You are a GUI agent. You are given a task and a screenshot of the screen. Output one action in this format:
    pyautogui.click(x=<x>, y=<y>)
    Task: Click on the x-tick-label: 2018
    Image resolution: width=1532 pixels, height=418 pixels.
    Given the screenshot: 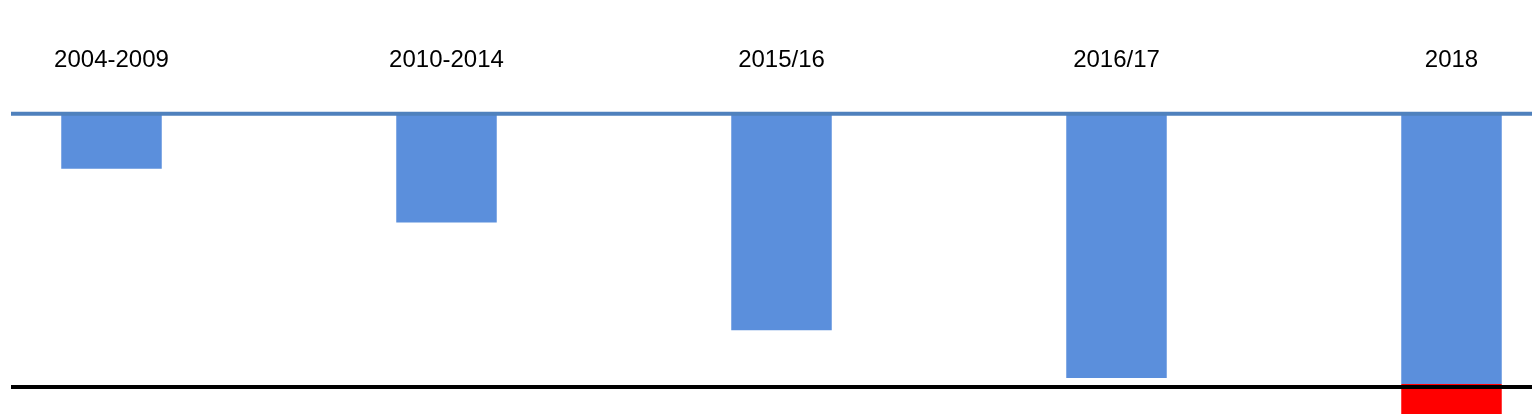 What is the action you would take?
    pyautogui.click(x=1451, y=59)
    